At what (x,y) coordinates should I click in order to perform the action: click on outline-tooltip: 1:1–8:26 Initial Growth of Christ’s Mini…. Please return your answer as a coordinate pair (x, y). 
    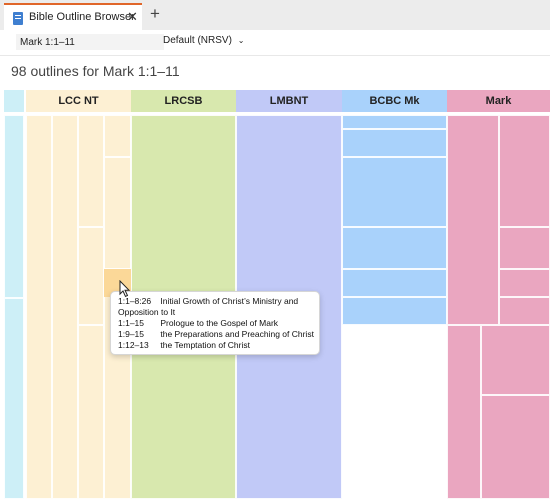
    Looking at the image, I should click on (215, 323).